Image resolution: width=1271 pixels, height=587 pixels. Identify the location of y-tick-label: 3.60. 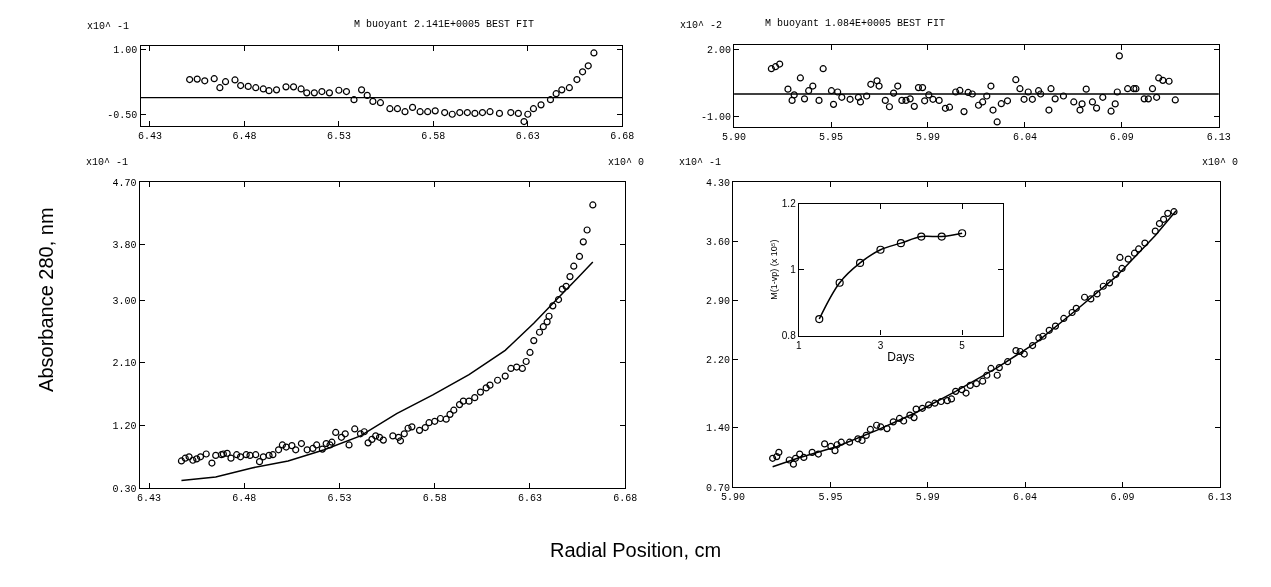
(717, 242).